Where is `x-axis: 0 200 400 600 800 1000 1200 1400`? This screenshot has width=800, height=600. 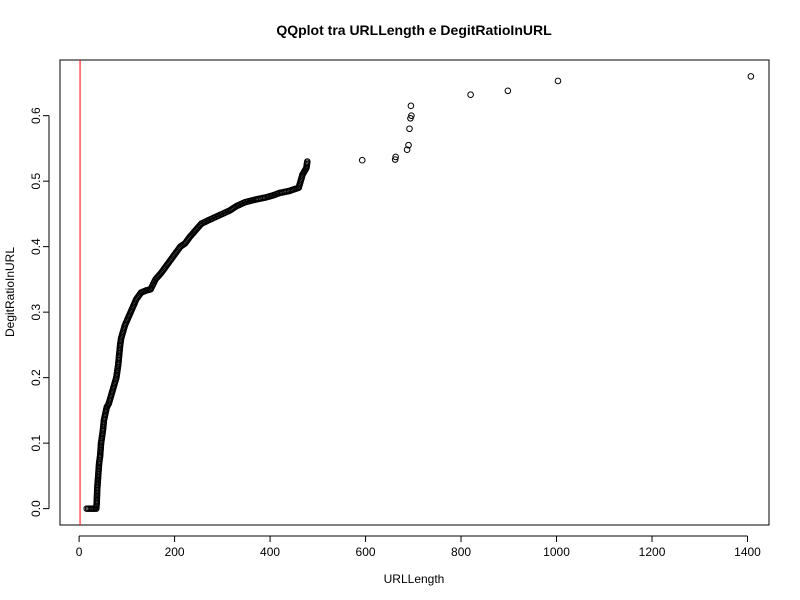 x-axis: 0 200 400 600 800 1000 1200 1400 is located at coordinates (418, 547).